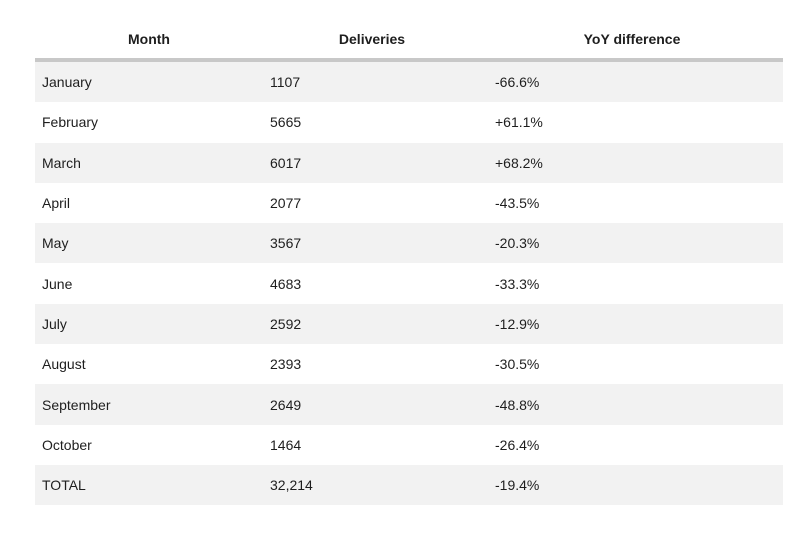 This screenshot has width=800, height=533. I want to click on month-cell: June, so click(57, 283).